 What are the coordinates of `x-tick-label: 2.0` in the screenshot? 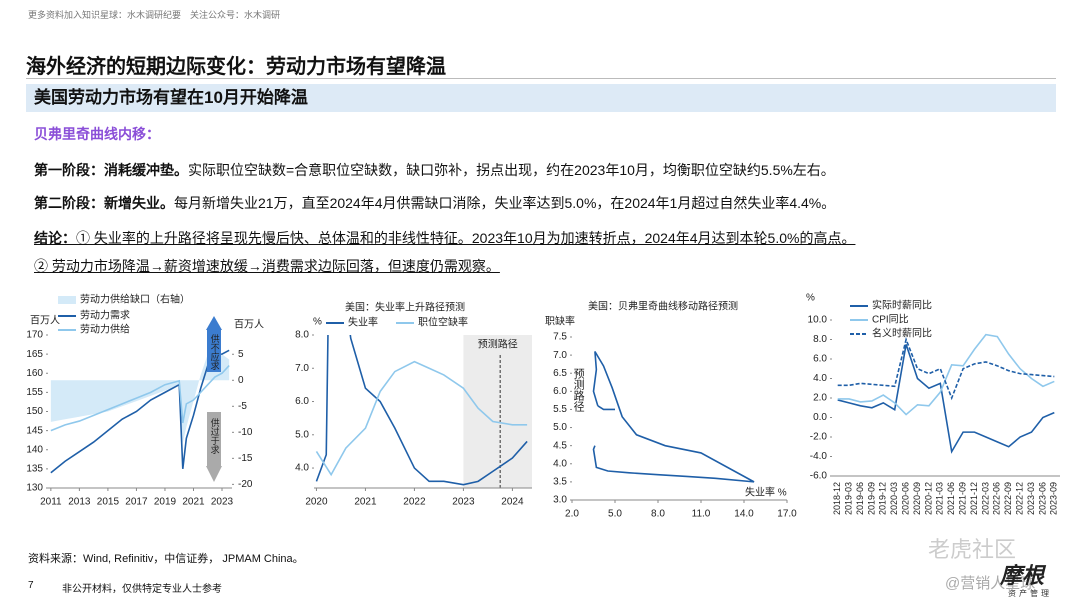 It's located at (572, 514).